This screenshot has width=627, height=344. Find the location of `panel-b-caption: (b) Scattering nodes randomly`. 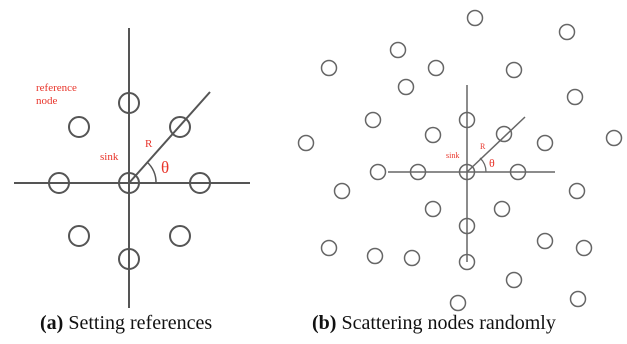

panel-b-caption: (b) Scattering nodes randomly is located at coordinates (434, 323).